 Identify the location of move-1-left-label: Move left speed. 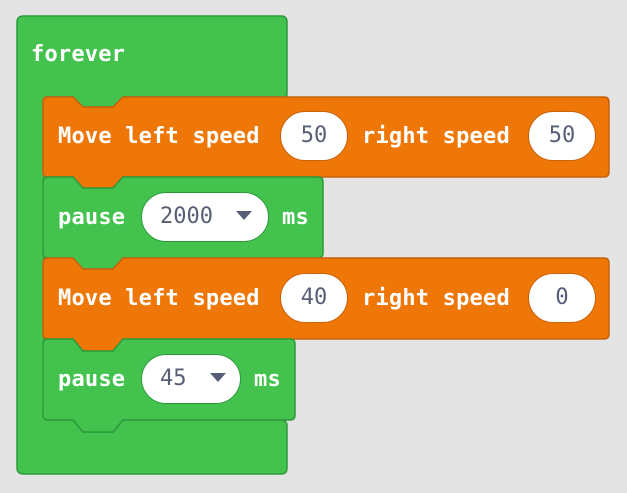
(159, 136).